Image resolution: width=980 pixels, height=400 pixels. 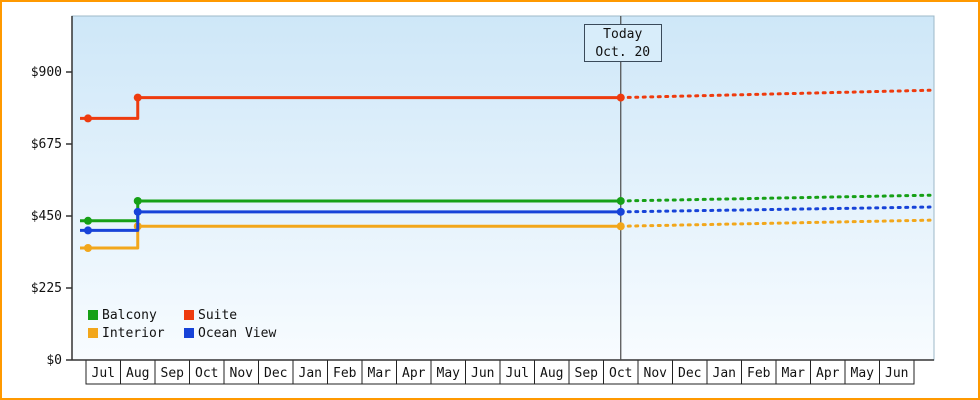 What do you see at coordinates (189, 315) in the screenshot?
I see `legend-swatch-suite` at bounding box center [189, 315].